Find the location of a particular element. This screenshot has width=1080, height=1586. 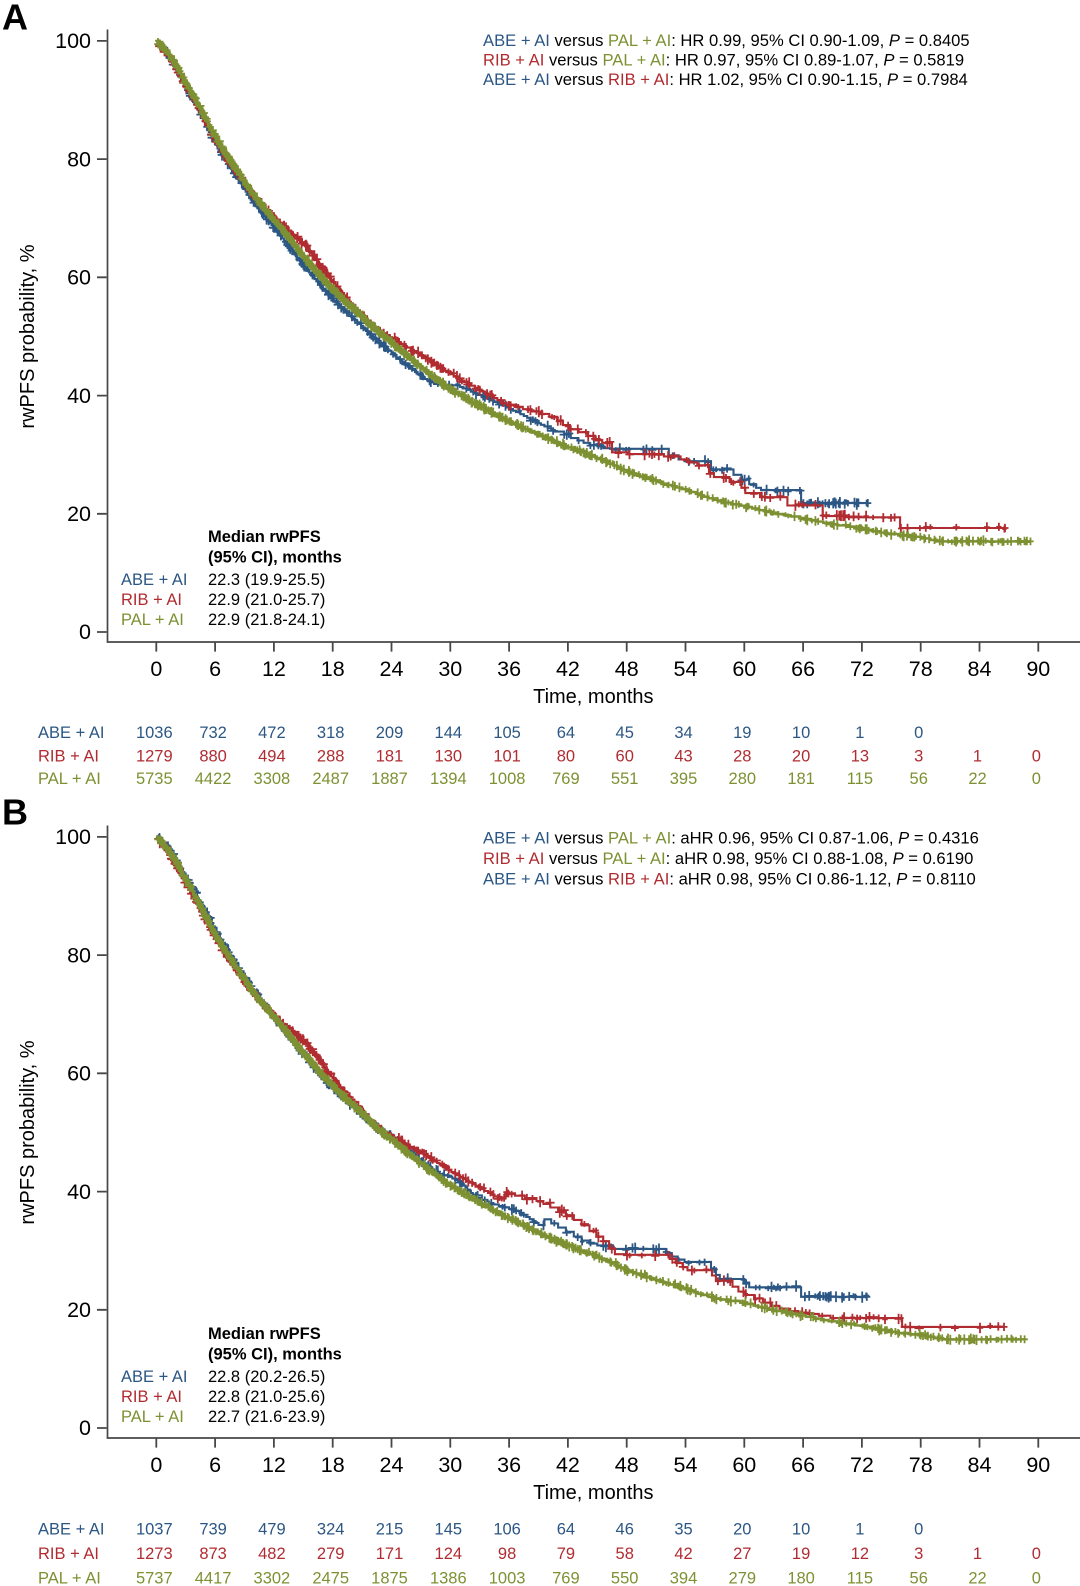

svg-text: 22.8 (21.0-25.6) is located at coordinates (266, 1397).